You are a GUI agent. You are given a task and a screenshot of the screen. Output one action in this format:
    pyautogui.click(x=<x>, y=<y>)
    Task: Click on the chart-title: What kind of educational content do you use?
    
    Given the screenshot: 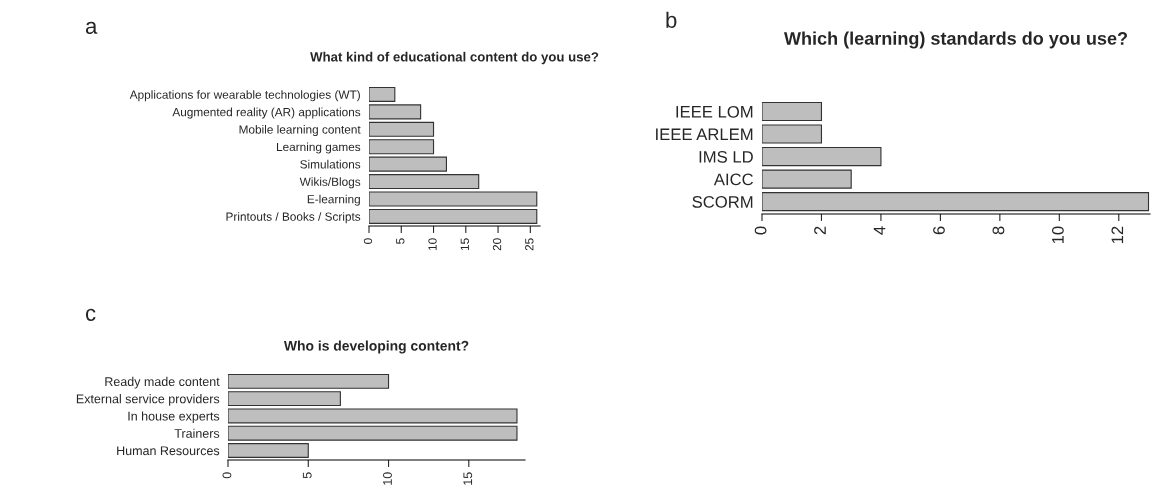 What is the action you would take?
    pyautogui.click(x=454, y=58)
    